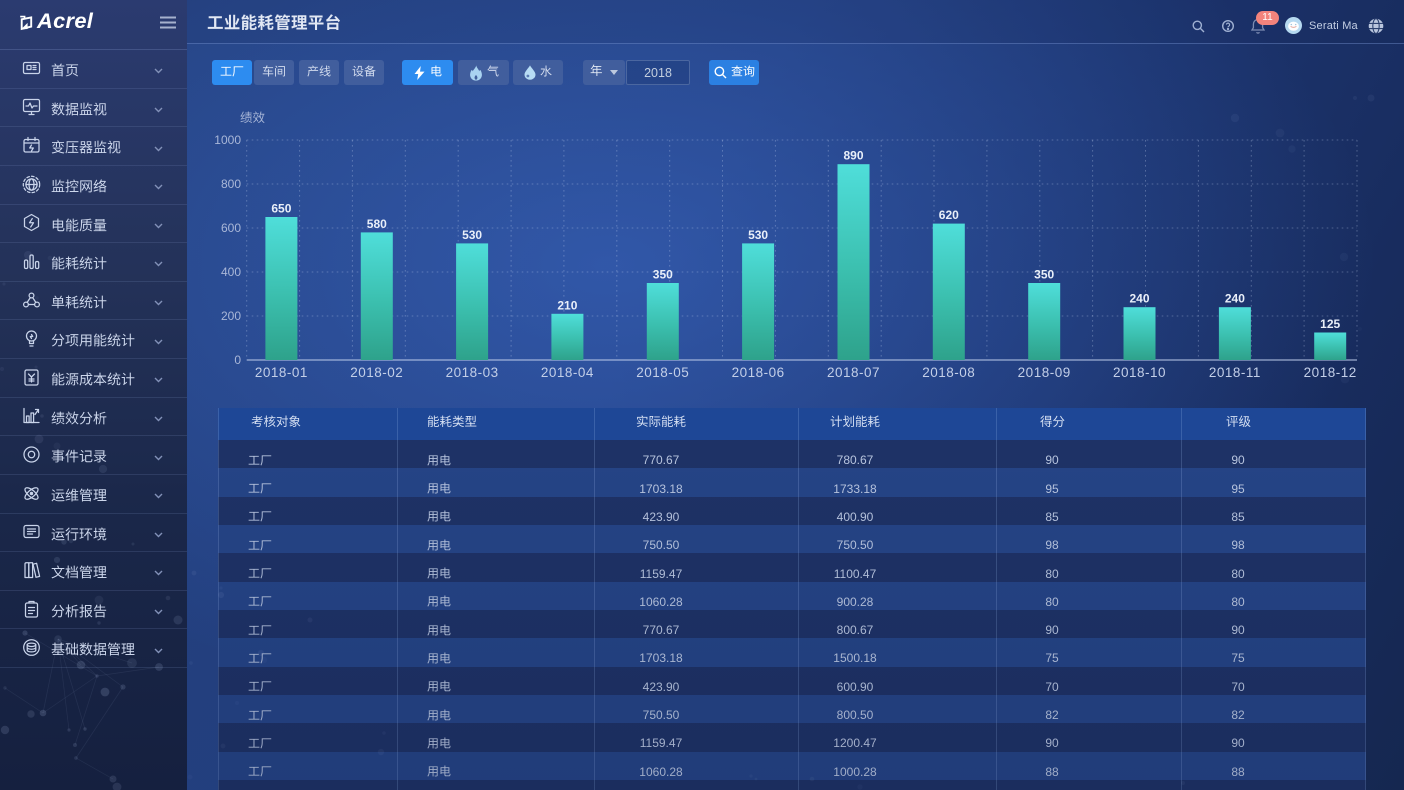 The width and height of the screenshot is (1404, 790). Describe the element at coordinates (231, 184) in the screenshot. I see `svg-text: 800` at that location.